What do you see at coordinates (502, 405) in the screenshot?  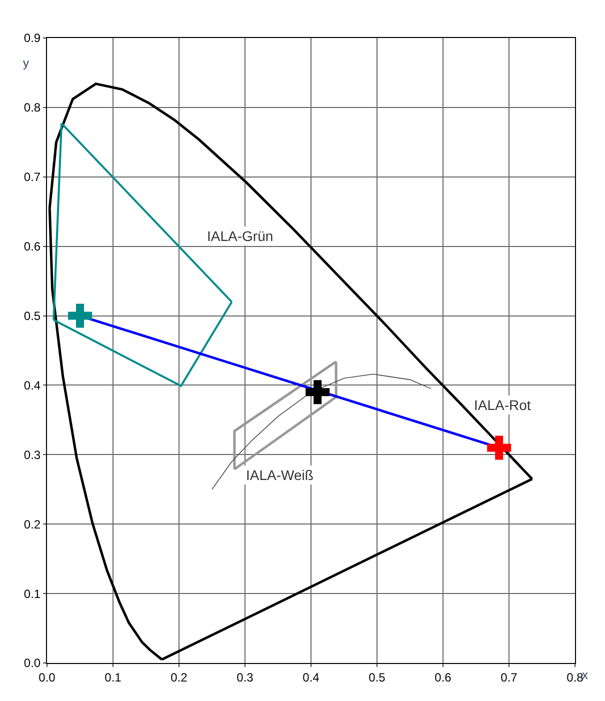 I see `annotation: IALA-Rot` at bounding box center [502, 405].